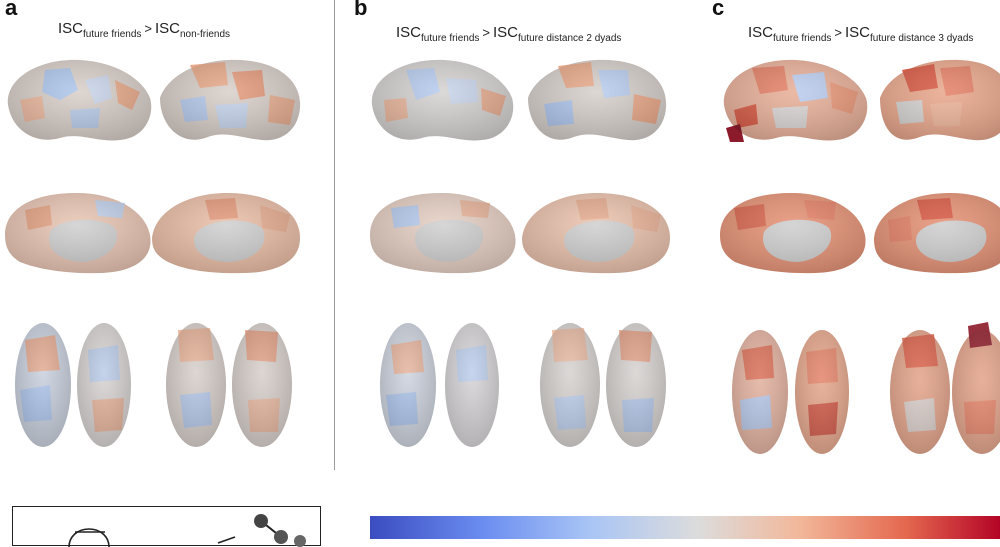 This screenshot has width=1000, height=547. I want to click on network-legend-box, so click(166, 526).